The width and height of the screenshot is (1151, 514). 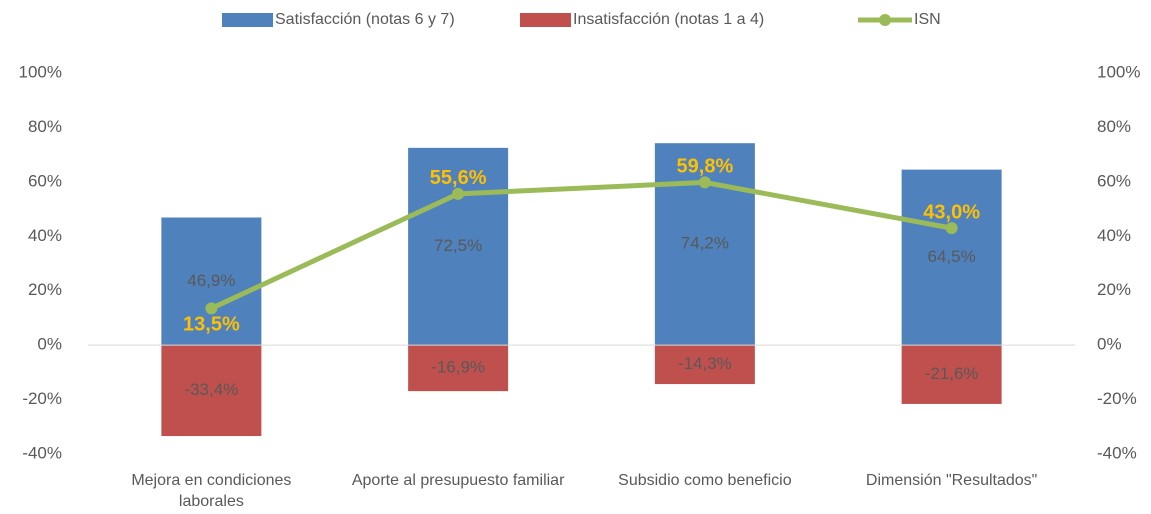 What do you see at coordinates (42, 398) in the screenshot?
I see `y-tick-label: -20%` at bounding box center [42, 398].